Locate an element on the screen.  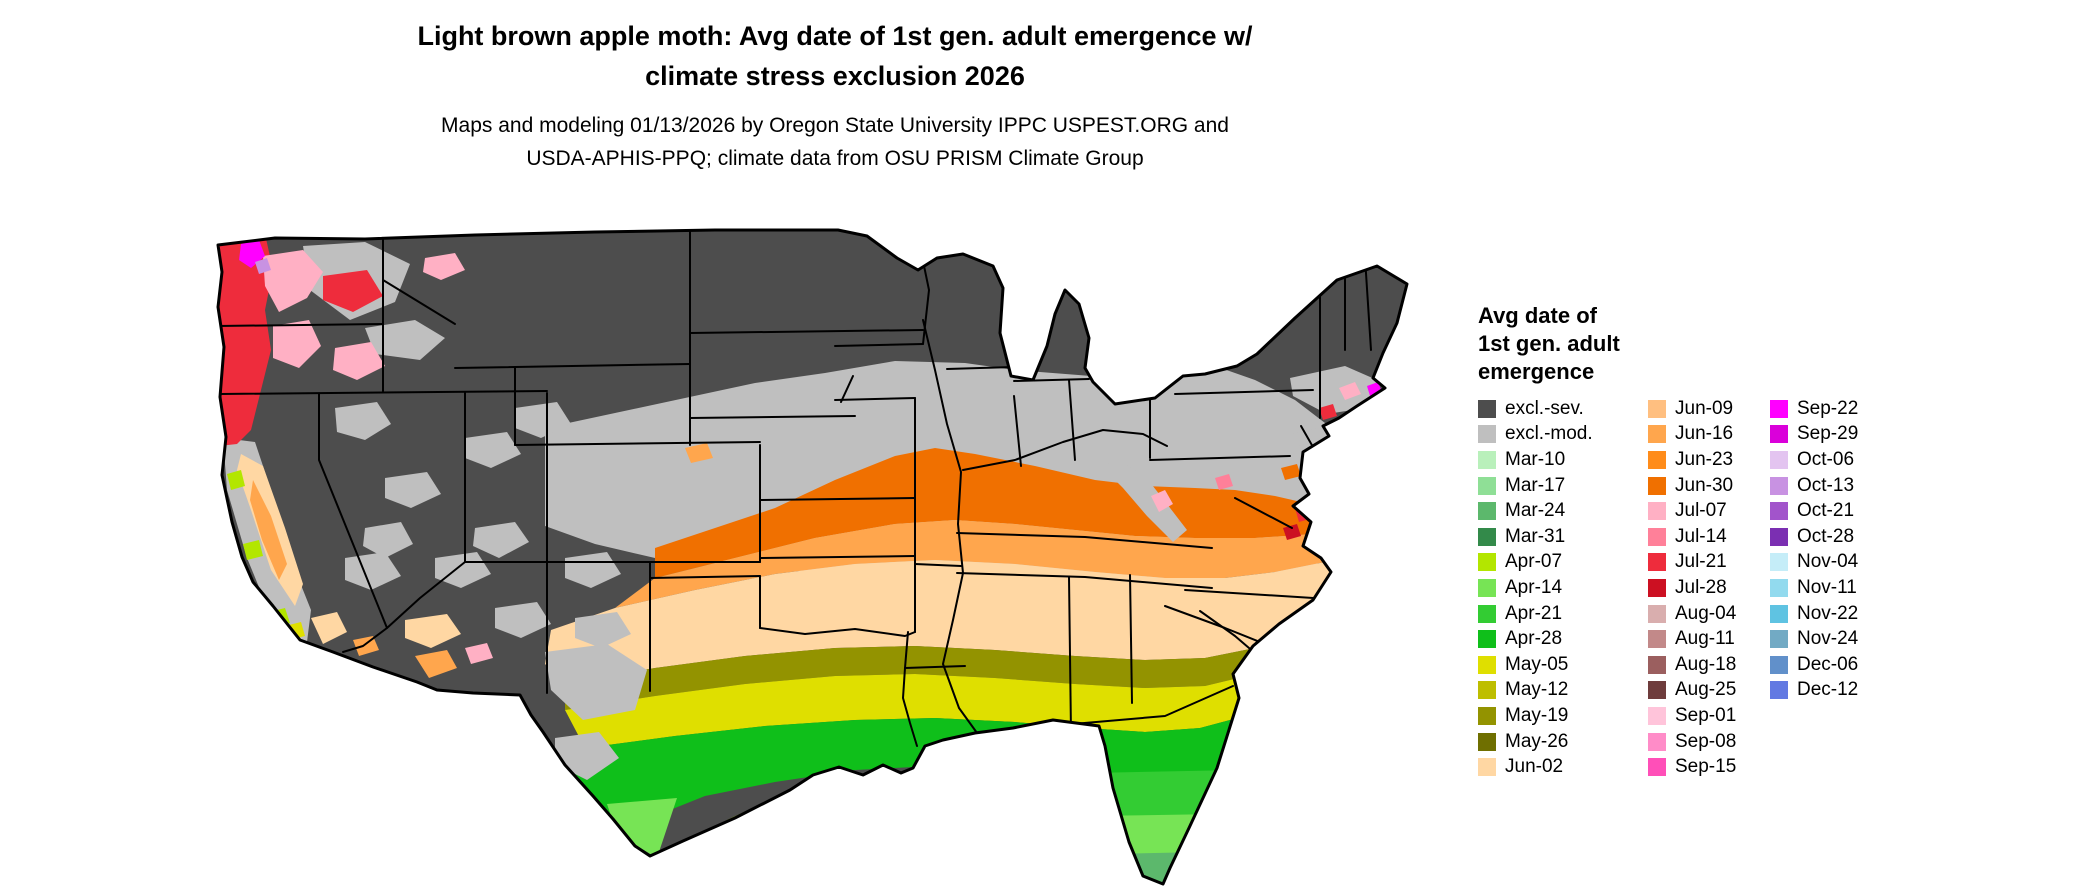
legend-entry: May-12 is located at coordinates (1563, 691).